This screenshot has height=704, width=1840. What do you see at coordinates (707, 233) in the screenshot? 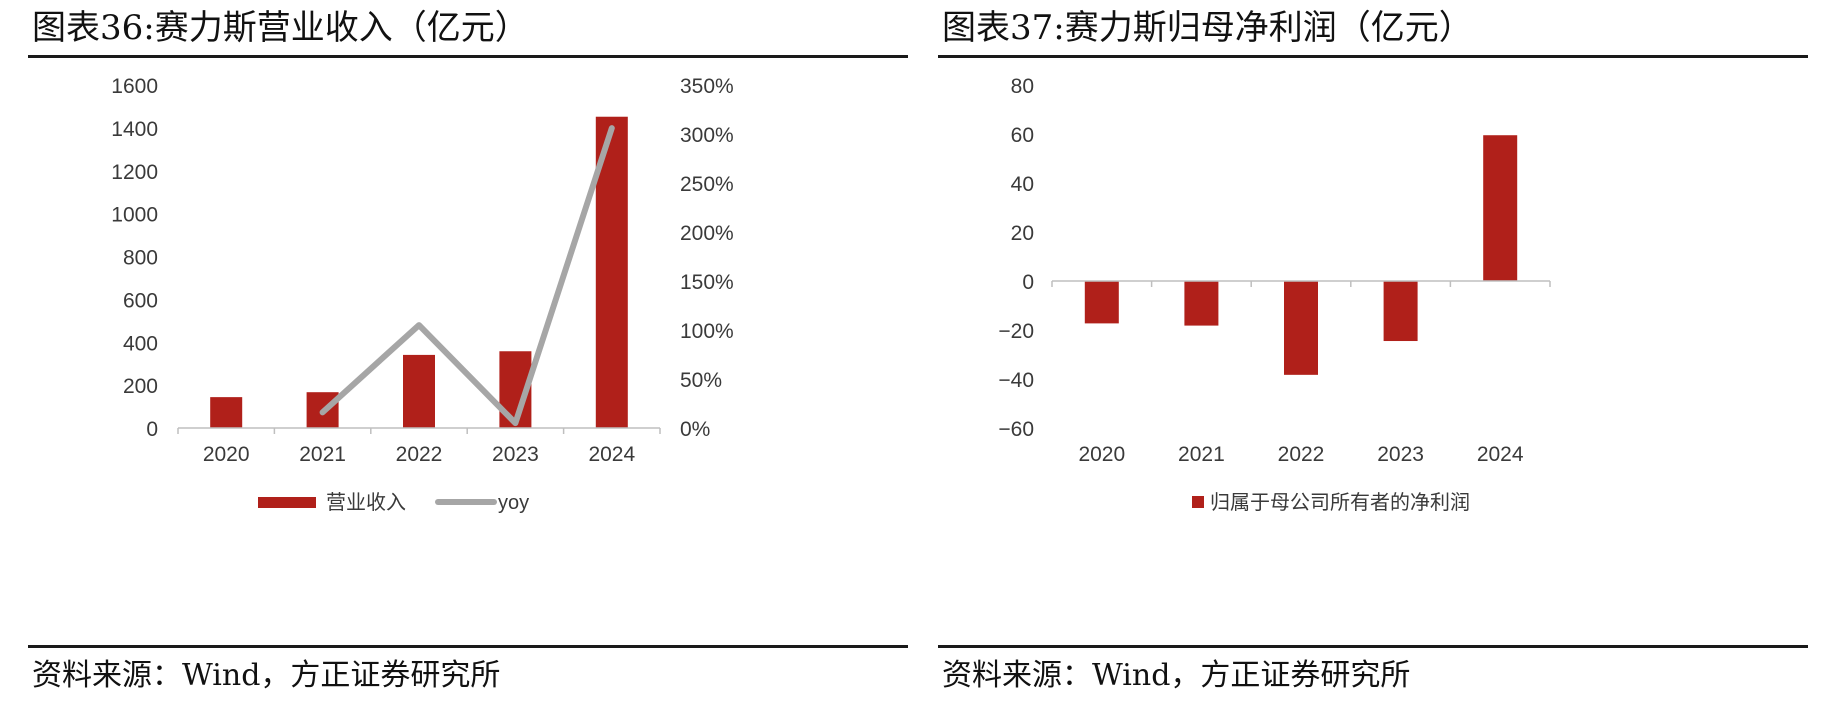
I see `y2-tick-label: 200%` at bounding box center [707, 233].